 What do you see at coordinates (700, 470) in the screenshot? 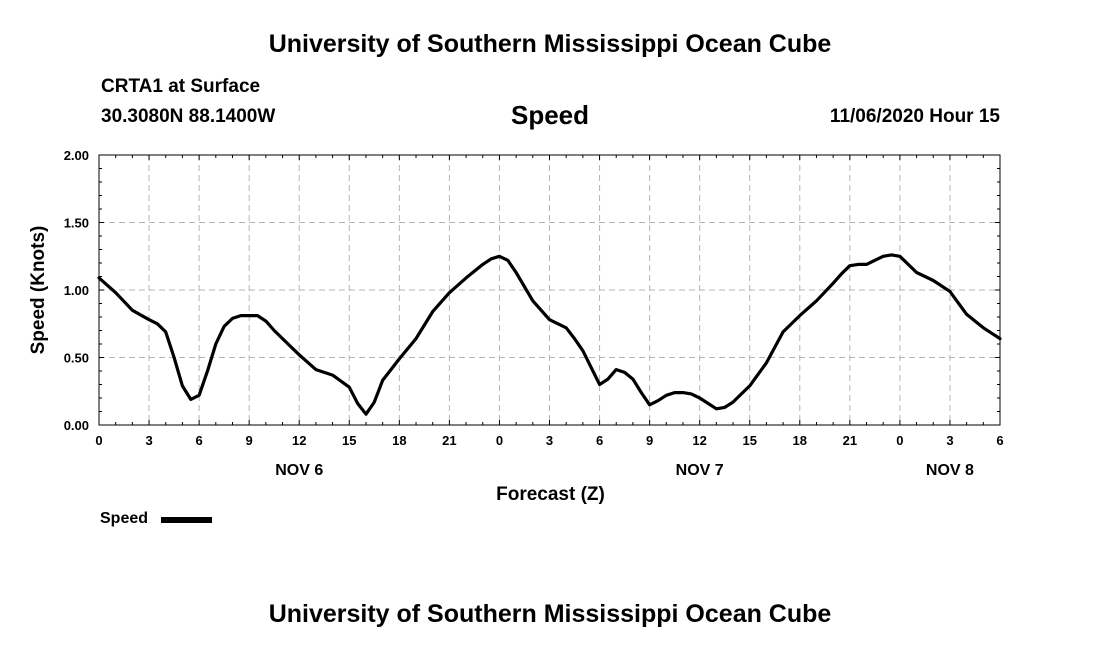
I see `day-label: NOV 7` at bounding box center [700, 470].